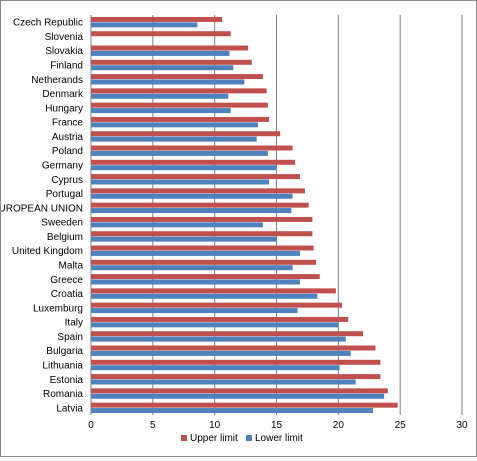 This screenshot has height=461, width=477. Describe the element at coordinates (65, 237) in the screenshot. I see `category-label-15: Belgium` at that location.